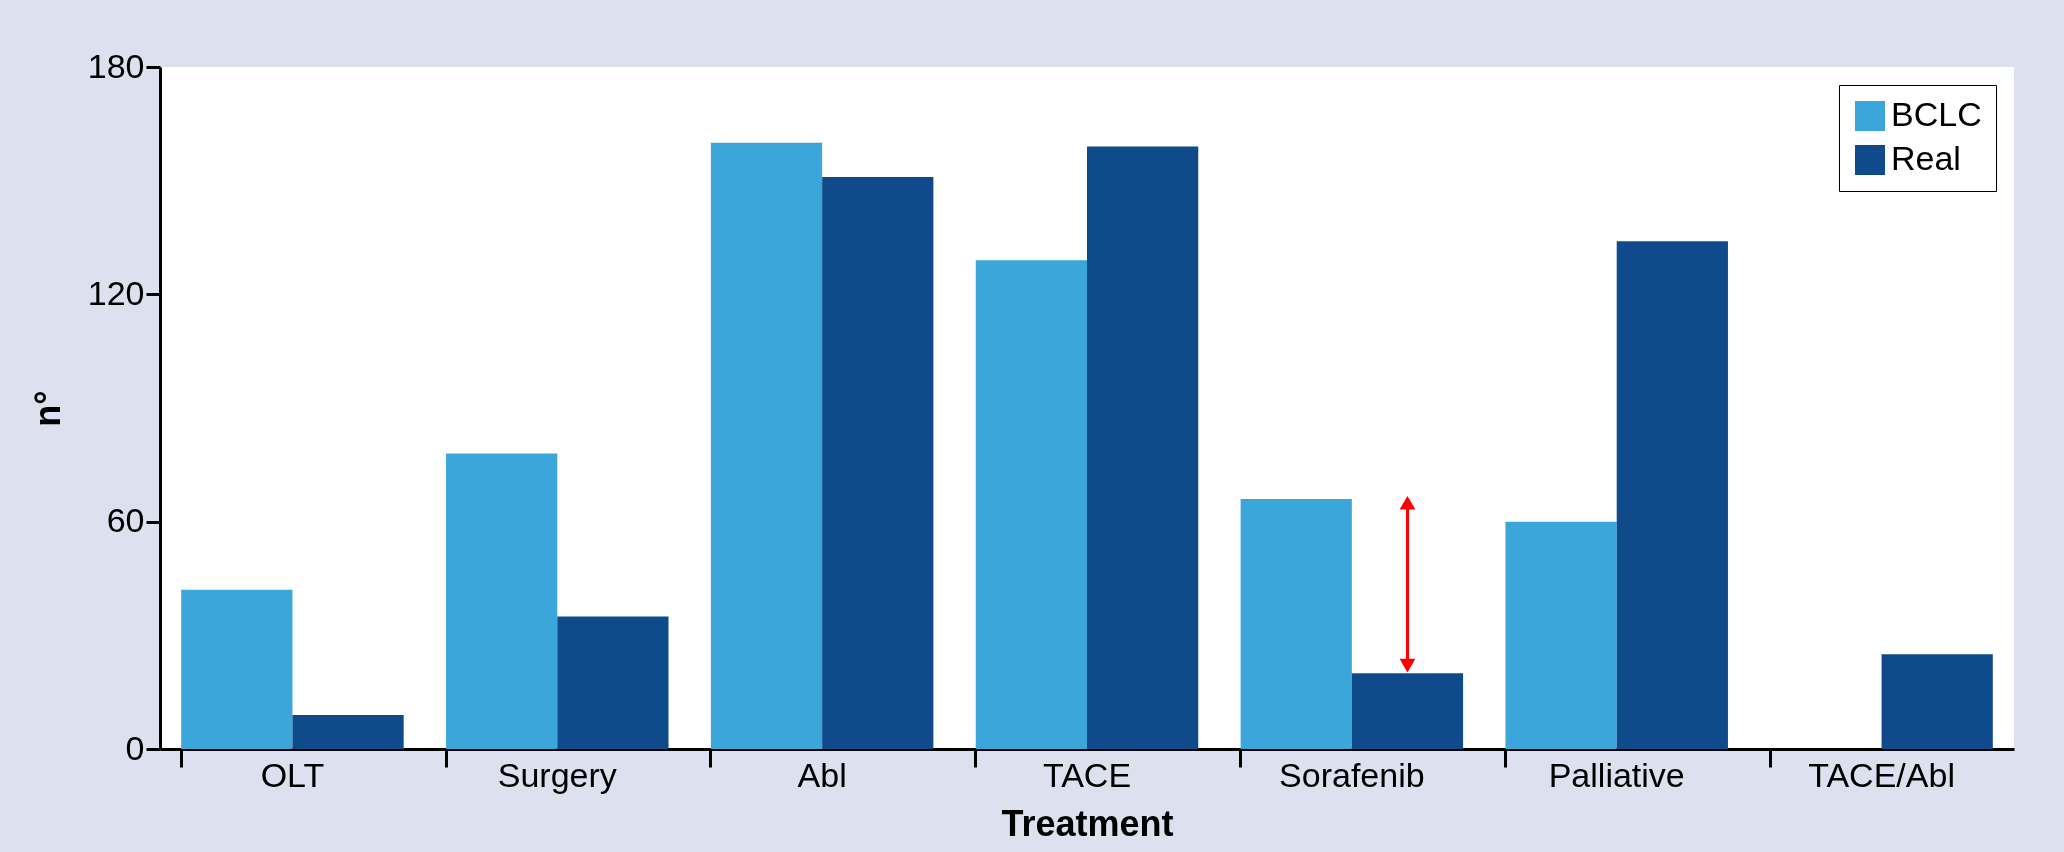 Image resolution: width=2064 pixels, height=852 pixels. What do you see at coordinates (135, 747) in the screenshot?
I see `y-tick-label: 0` at bounding box center [135, 747].